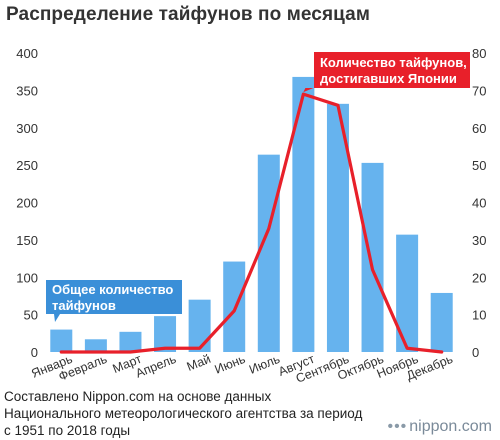  I want to click on chart-title: Распределение тайфунов по месяцам, so click(188, 14).